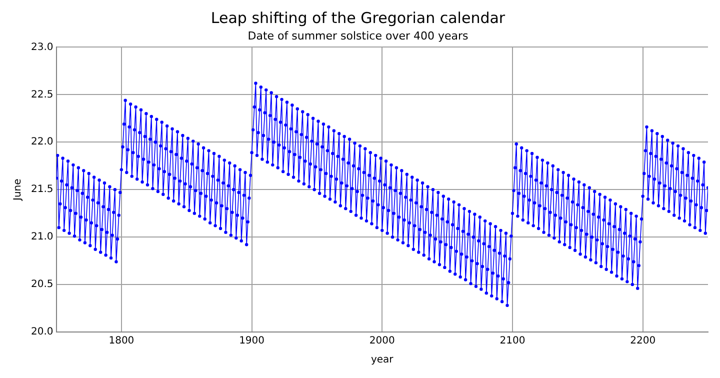  Describe the element at coordinates (382, 341) in the screenshot. I see `x-tick-label: 2000` at that location.